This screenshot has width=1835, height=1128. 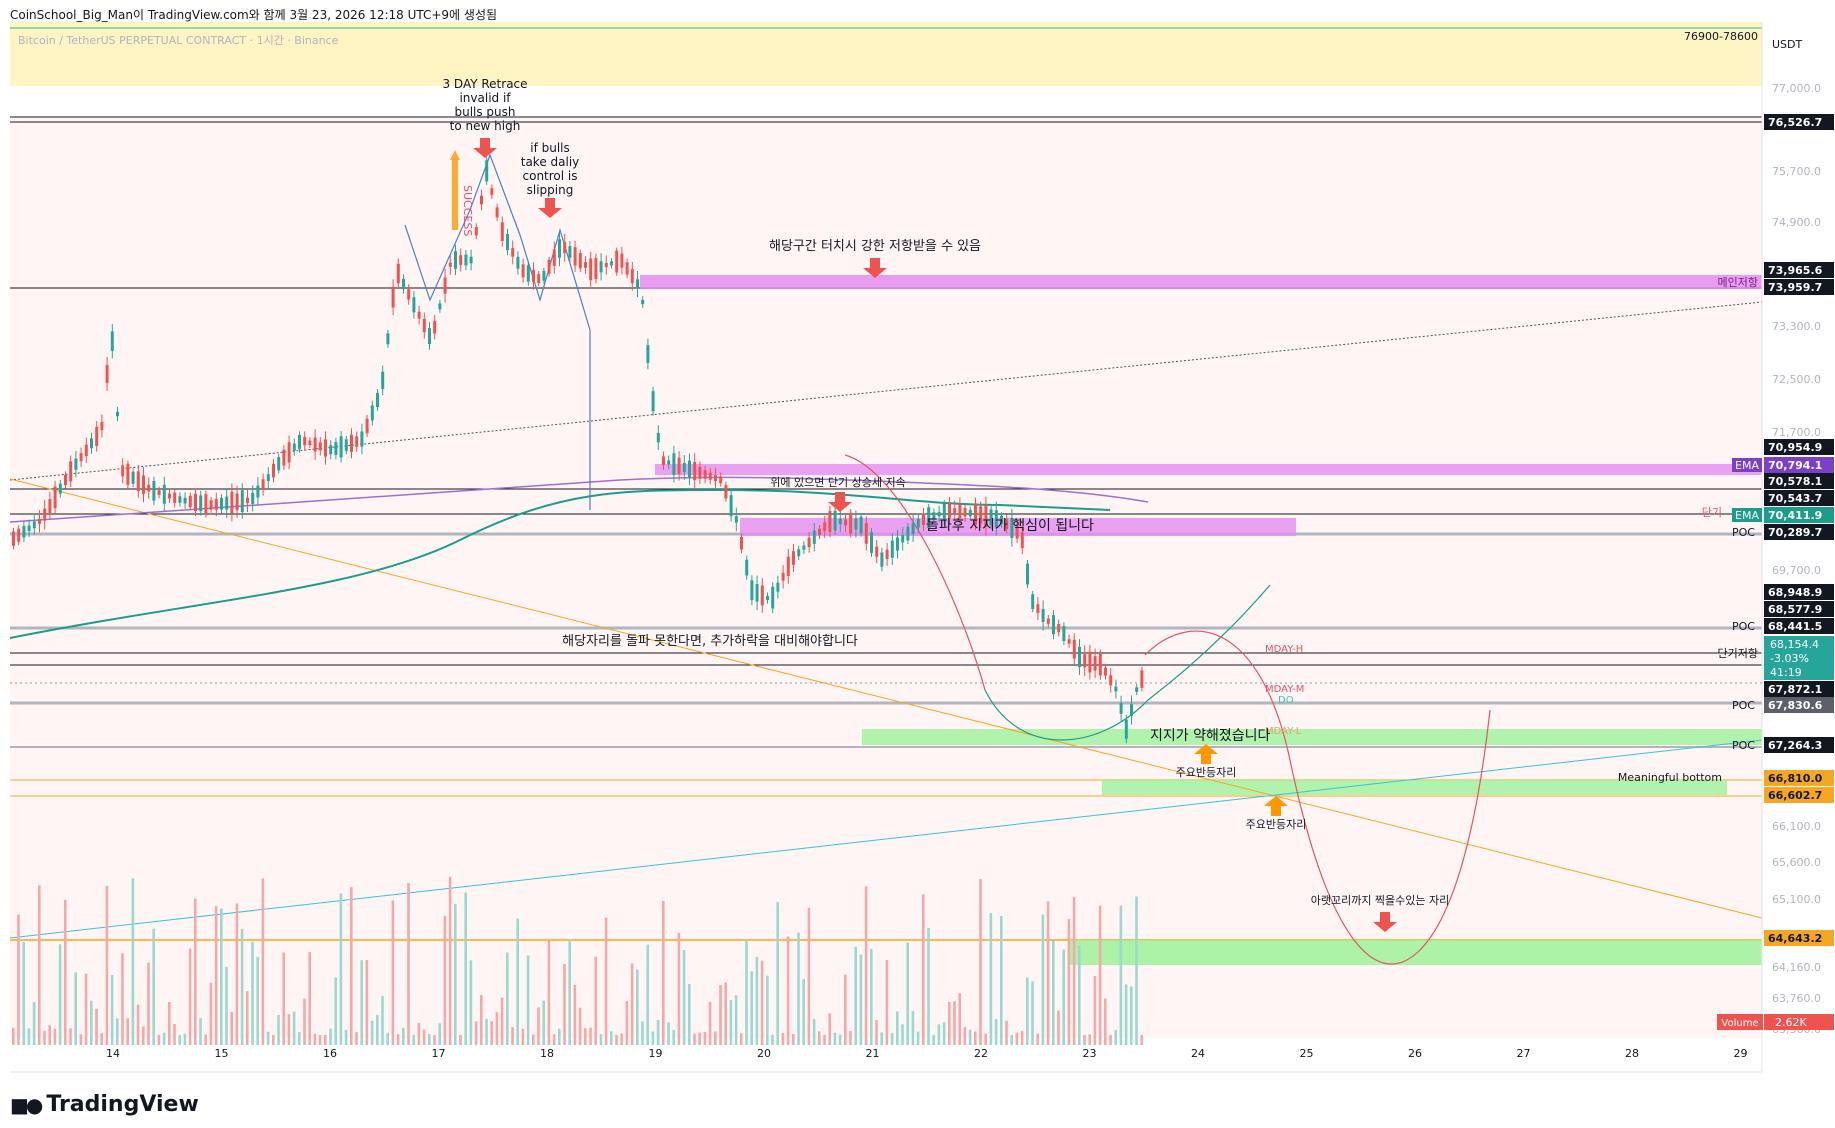 I want to click on annotation-meaningful-bottom: Meaningful bottom, so click(x=1670, y=777).